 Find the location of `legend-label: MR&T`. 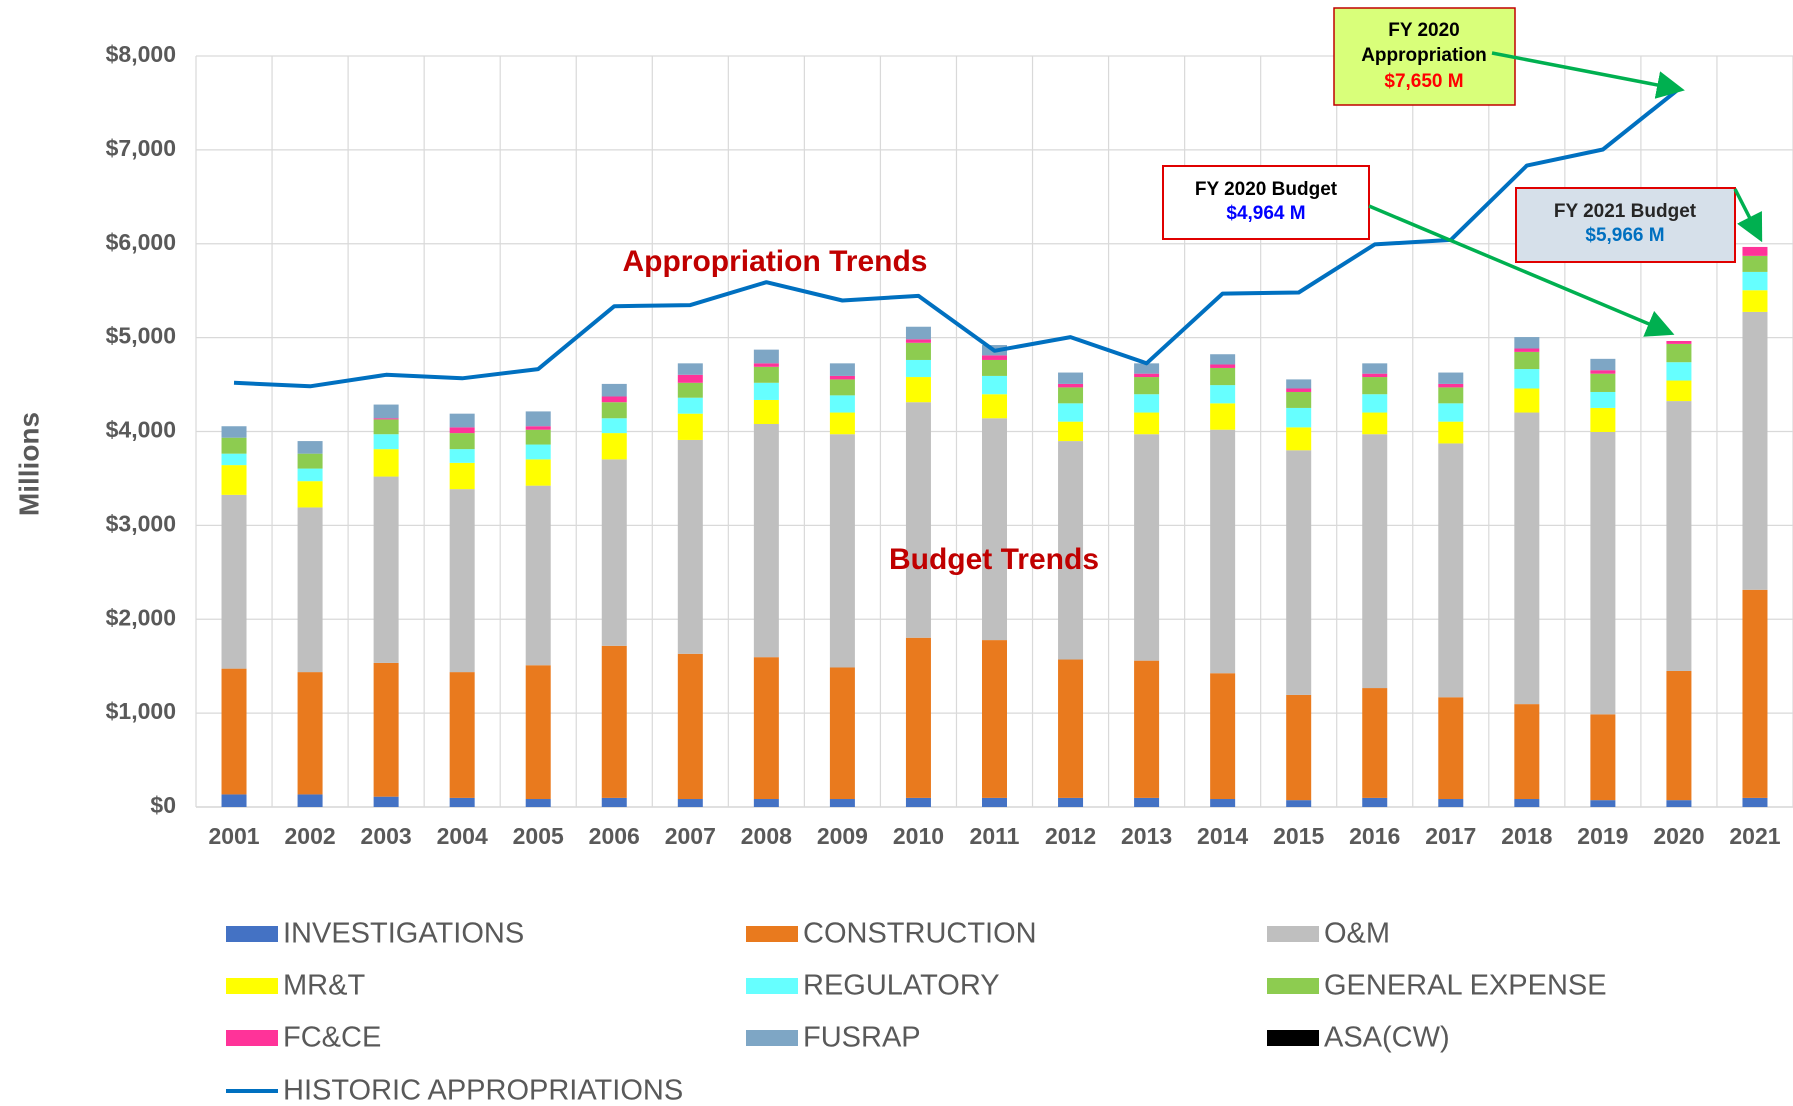

legend-label: MR&T is located at coordinates (324, 986).